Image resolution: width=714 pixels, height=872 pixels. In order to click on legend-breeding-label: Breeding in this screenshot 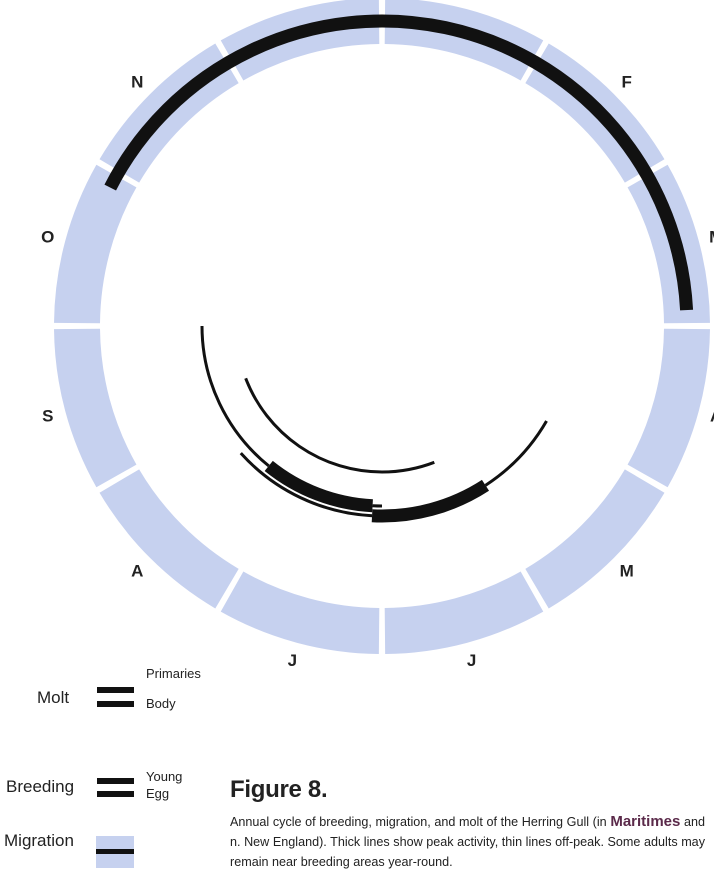, I will do `click(40, 787)`.